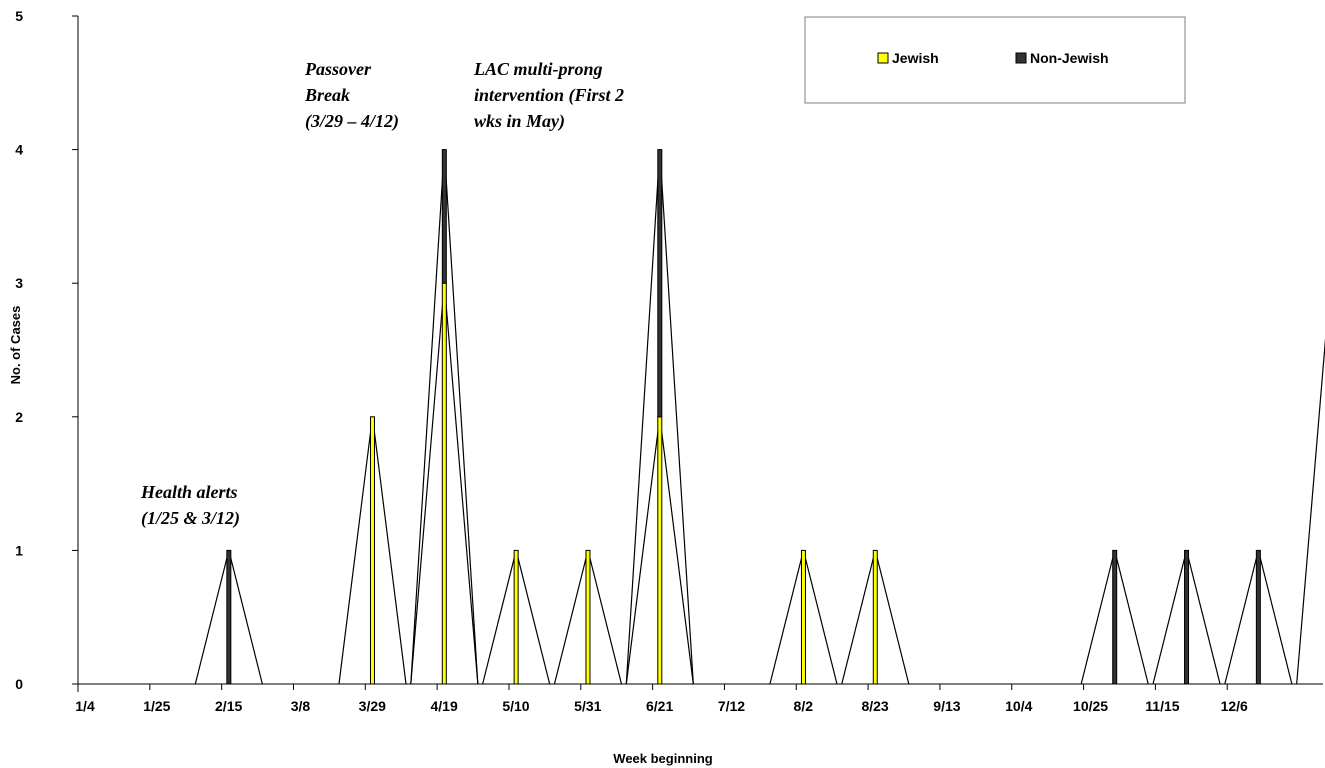 Image resolution: width=1325 pixels, height=768 pixels. What do you see at coordinates (883, 58) in the screenshot?
I see `legend-swatch-jewish` at bounding box center [883, 58].